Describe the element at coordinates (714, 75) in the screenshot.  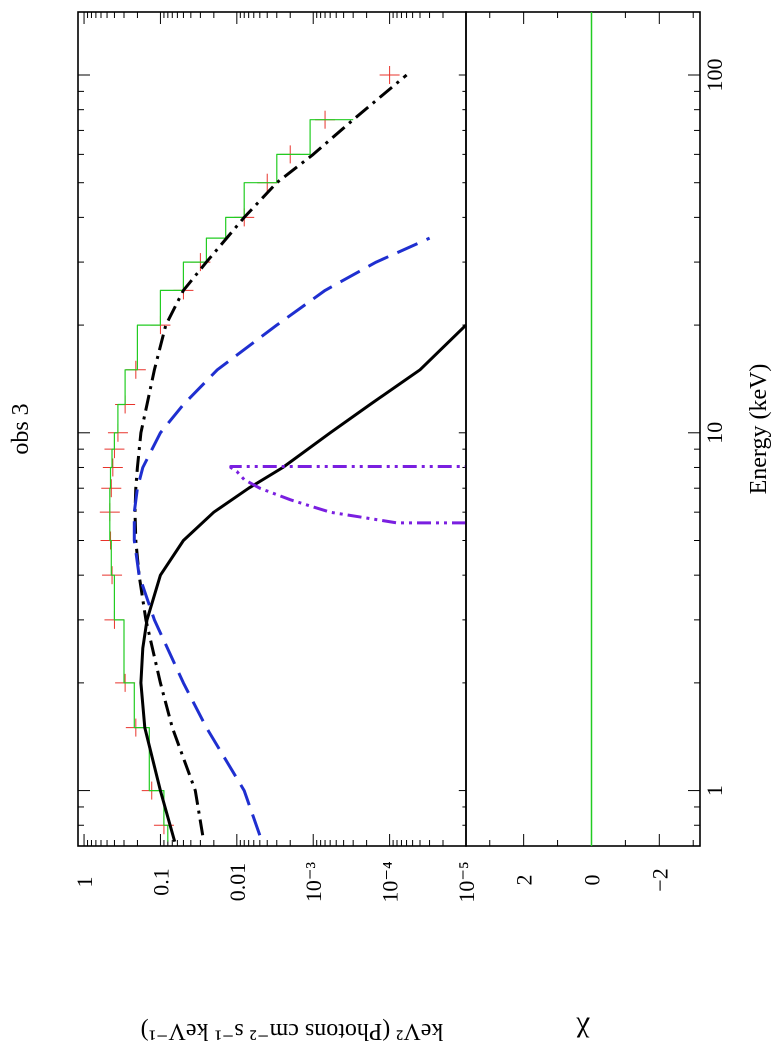
I see `energy-tick-label: 100` at that location.